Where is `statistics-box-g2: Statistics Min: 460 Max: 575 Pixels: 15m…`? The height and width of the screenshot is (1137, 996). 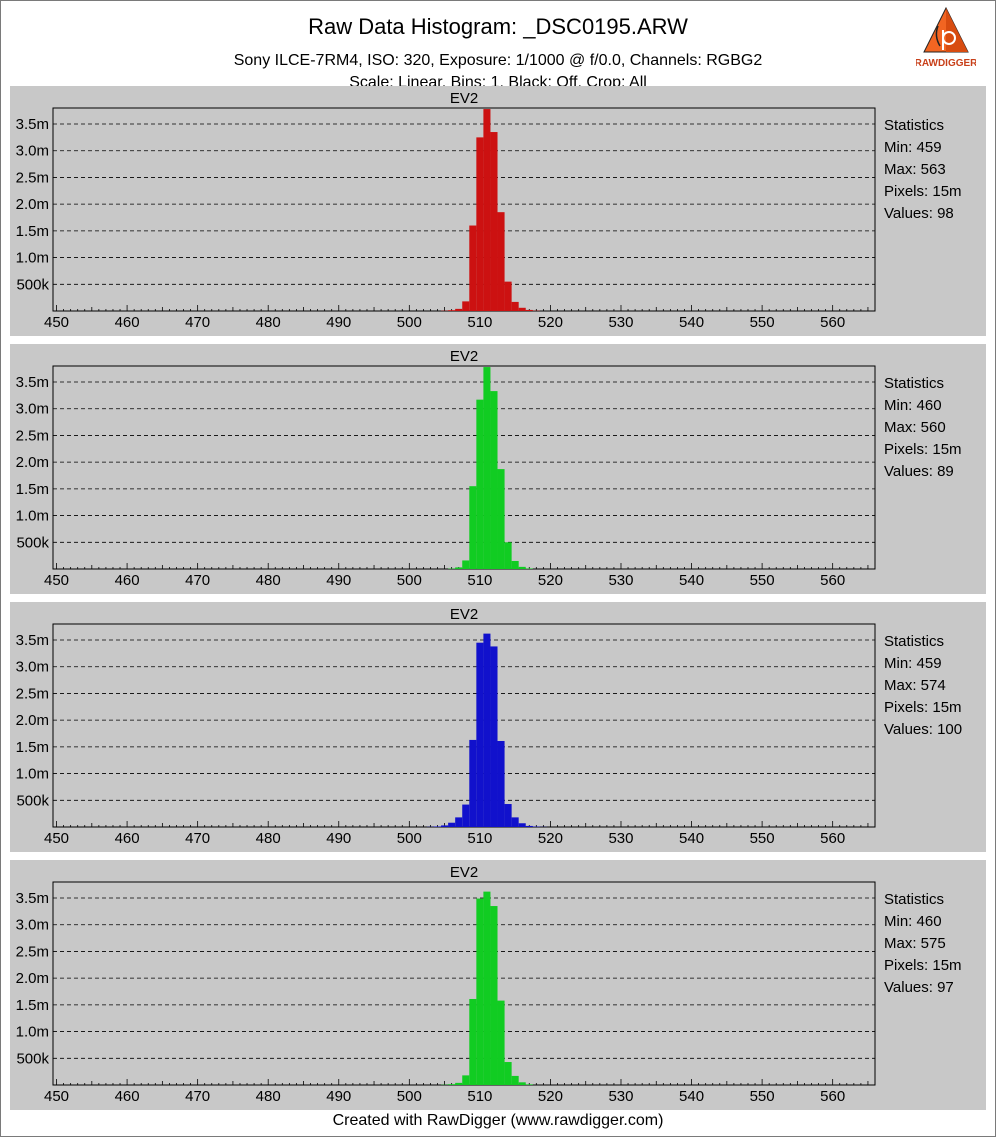 statistics-box-g2: Statistics Min: 460 Max: 575 Pixels: 15m… is located at coordinates (923, 944).